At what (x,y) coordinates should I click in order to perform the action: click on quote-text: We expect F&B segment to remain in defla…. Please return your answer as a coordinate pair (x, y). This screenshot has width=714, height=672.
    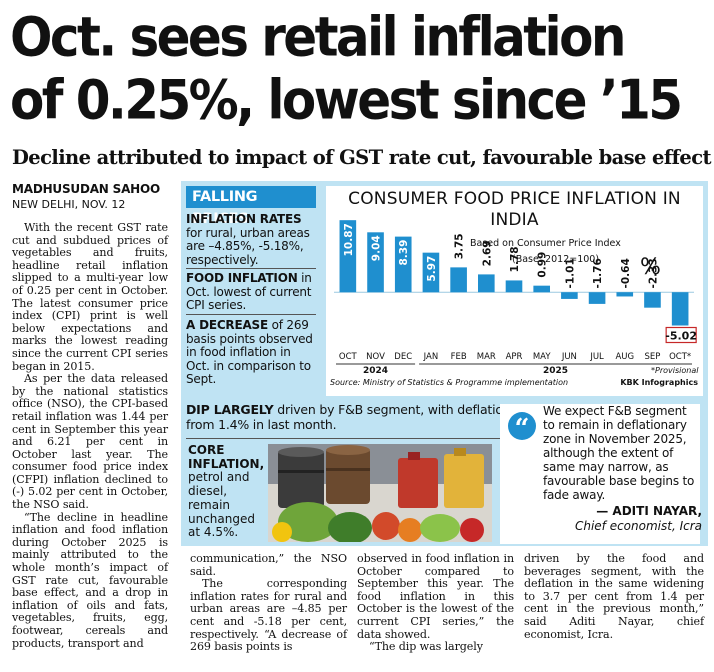
    Looking at the image, I should click on (619, 453).